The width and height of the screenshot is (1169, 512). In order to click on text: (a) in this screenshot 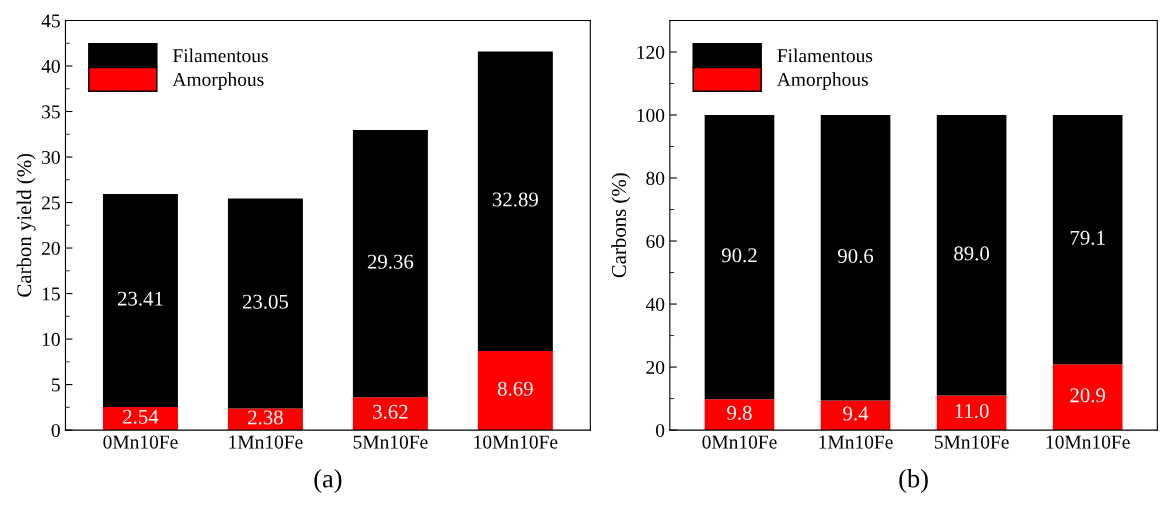, I will do `click(328, 480)`.